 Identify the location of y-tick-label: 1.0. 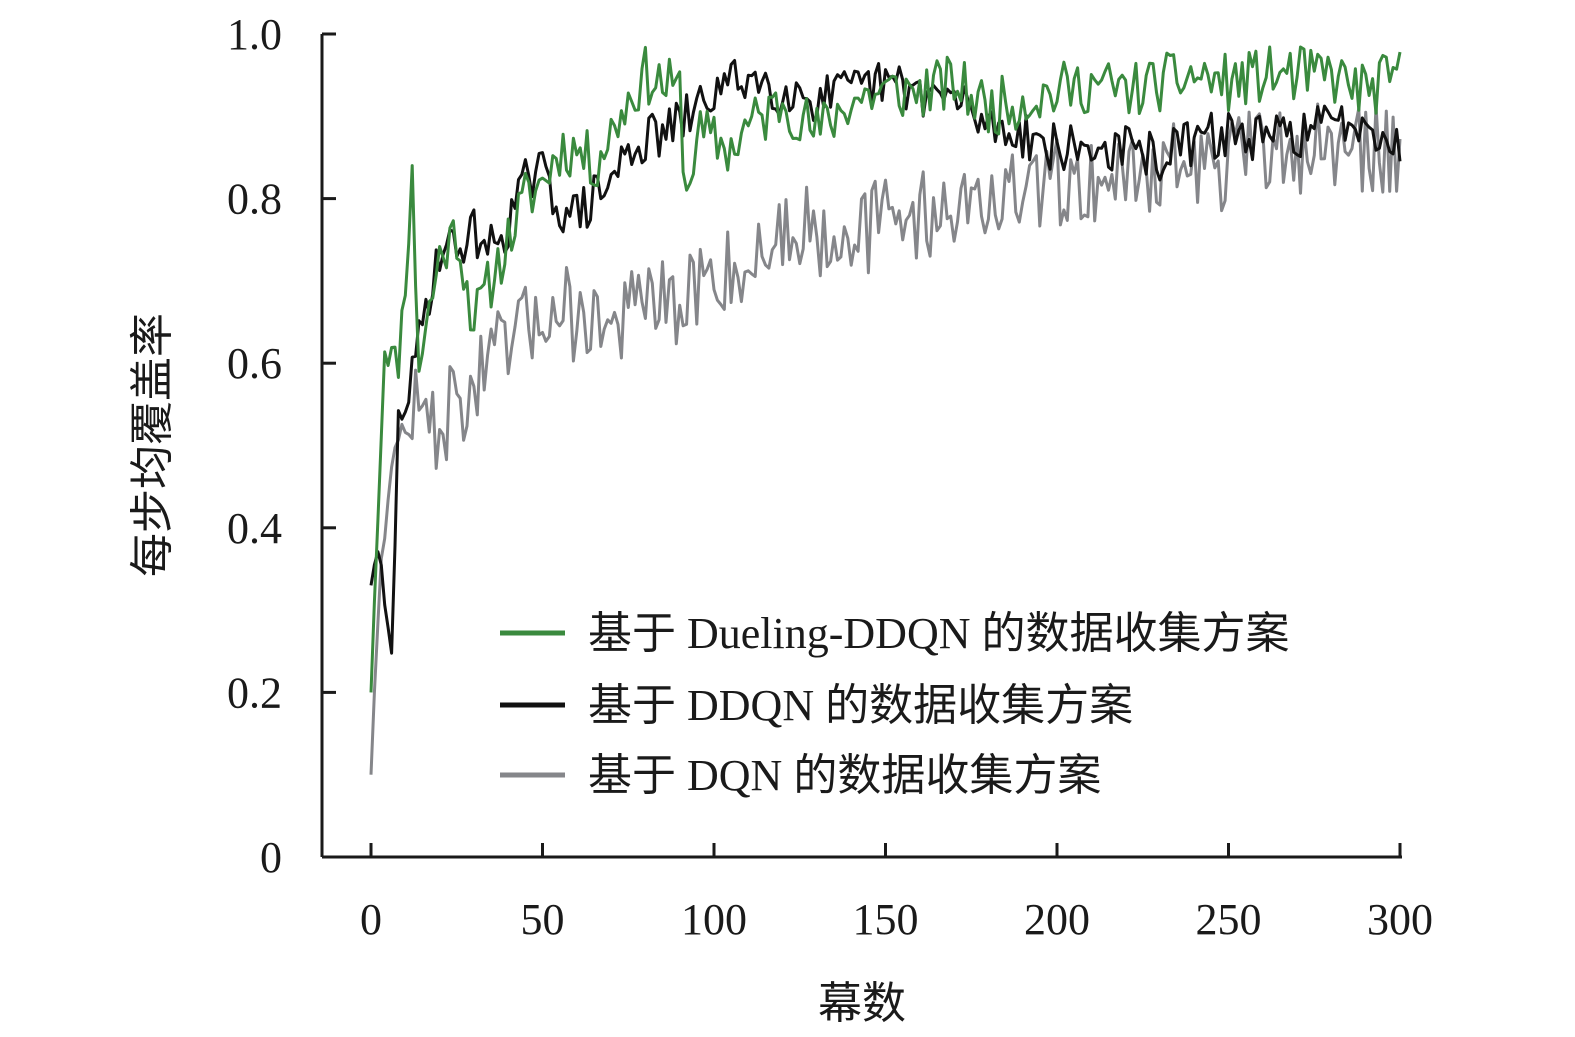
(254, 34).